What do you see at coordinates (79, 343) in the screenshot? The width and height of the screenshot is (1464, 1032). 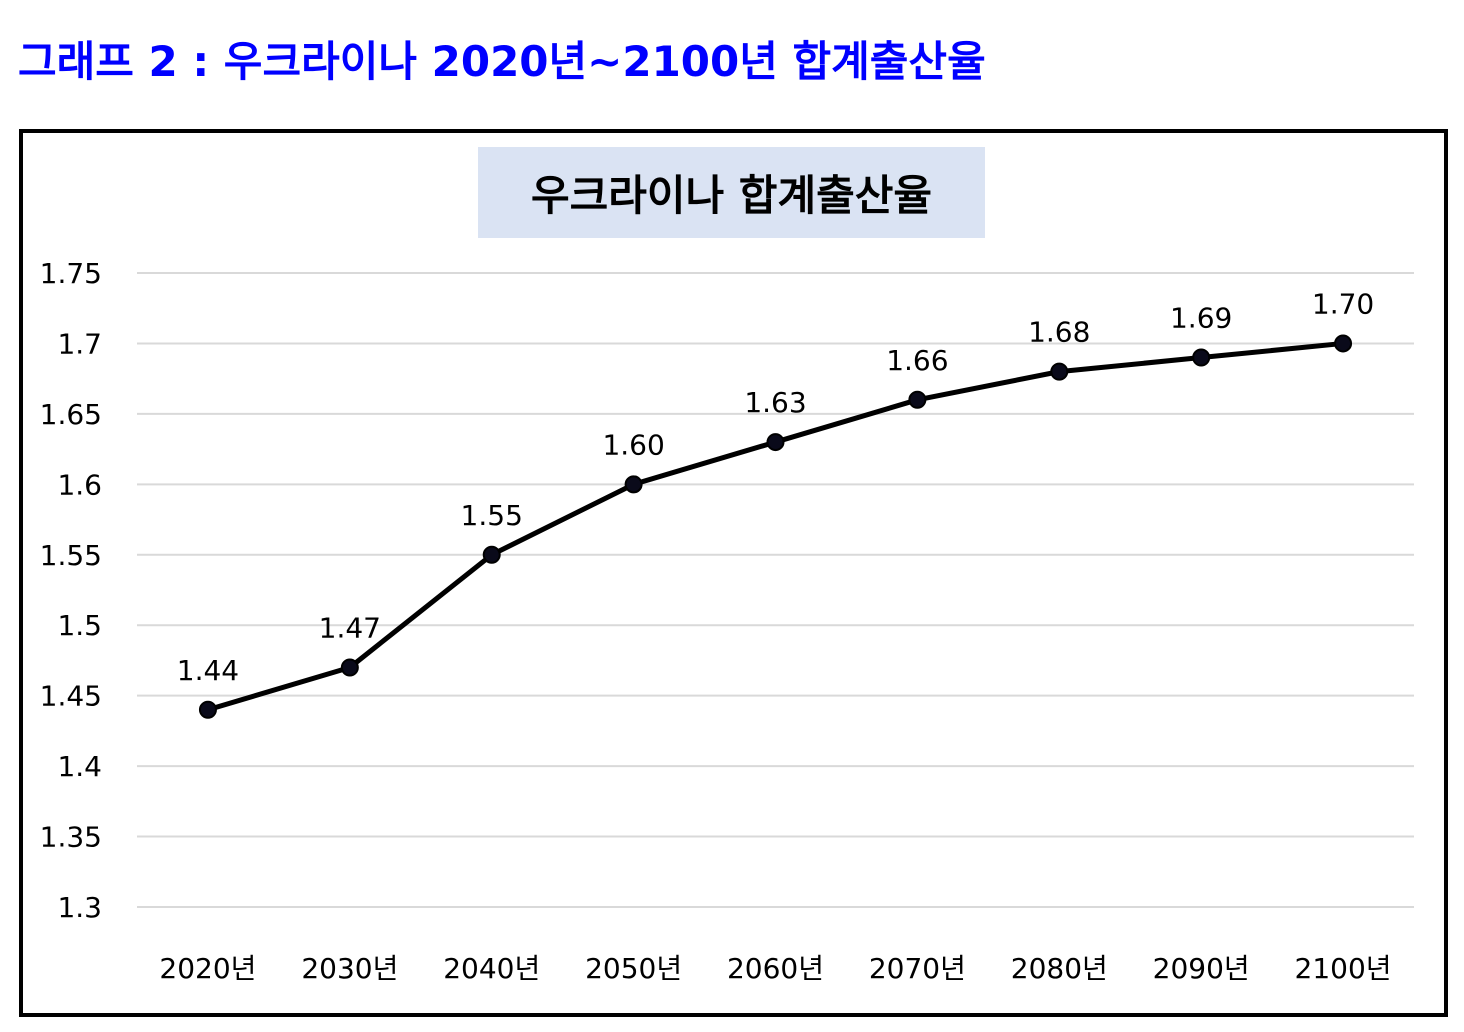 I see `y-tick-label: 1.7` at bounding box center [79, 343].